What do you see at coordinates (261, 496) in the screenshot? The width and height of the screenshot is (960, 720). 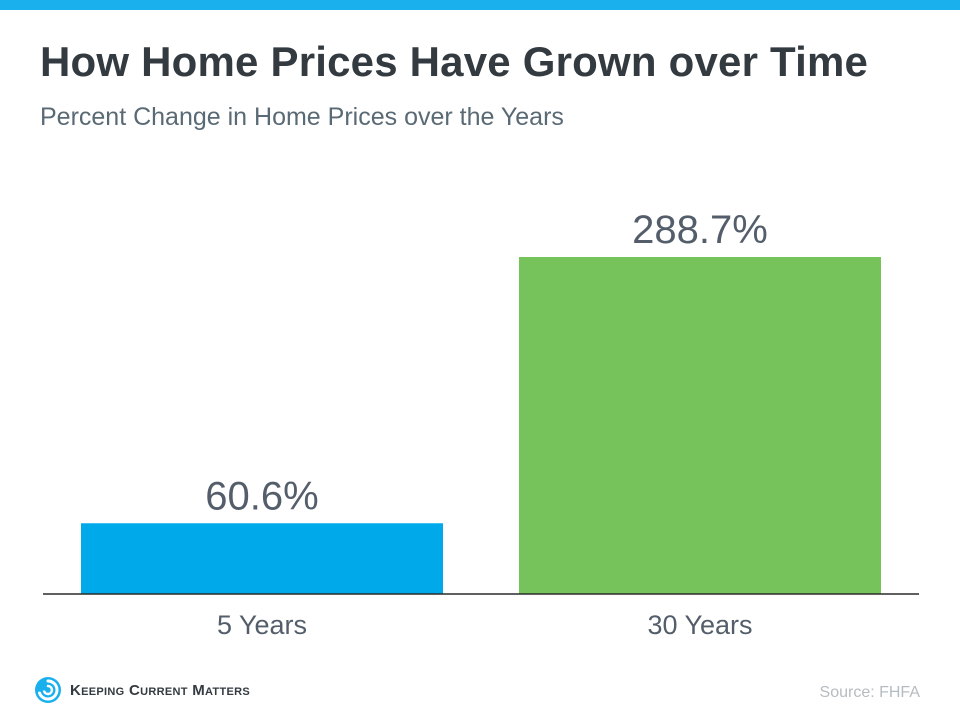 I see `bar-value-label: 60.6%` at bounding box center [261, 496].